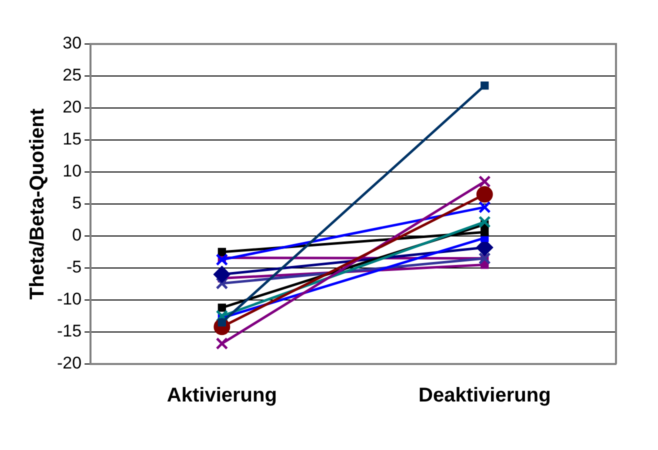  I want to click on y-tick-label: 0, so click(77, 235).